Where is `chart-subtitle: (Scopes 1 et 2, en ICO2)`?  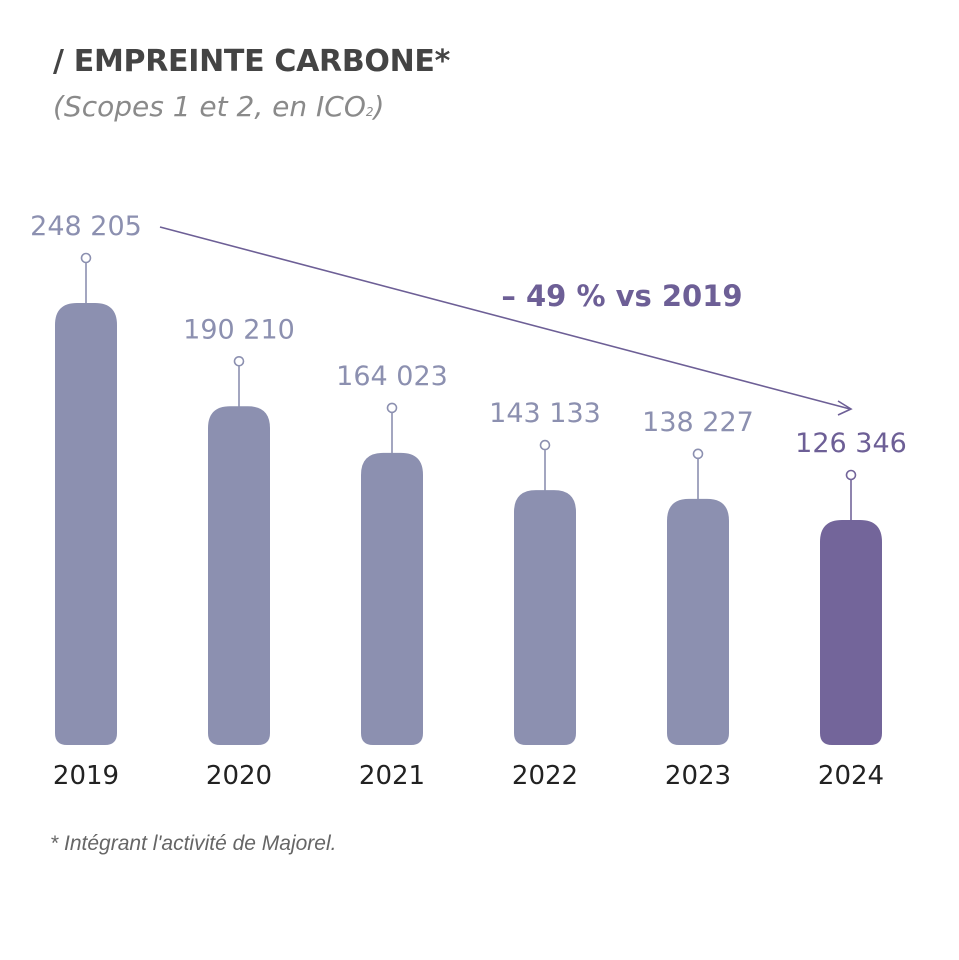 chart-subtitle: (Scopes 1 et 2, en ICO2) is located at coordinates (218, 106).